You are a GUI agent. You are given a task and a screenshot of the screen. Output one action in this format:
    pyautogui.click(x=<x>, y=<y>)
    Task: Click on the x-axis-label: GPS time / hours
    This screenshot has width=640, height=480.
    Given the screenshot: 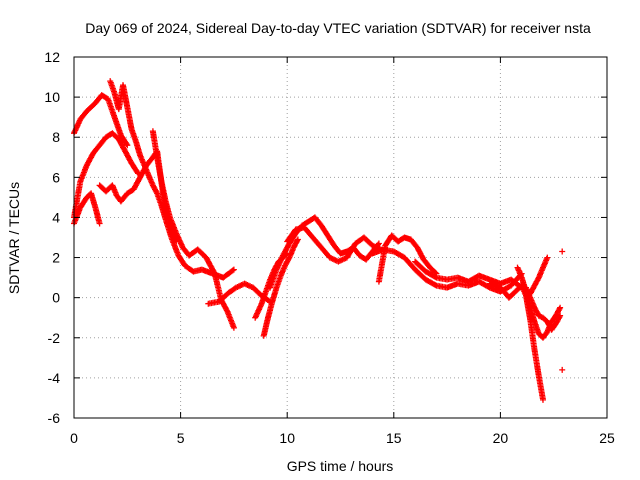 What is the action you would take?
    pyautogui.click(x=340, y=466)
    